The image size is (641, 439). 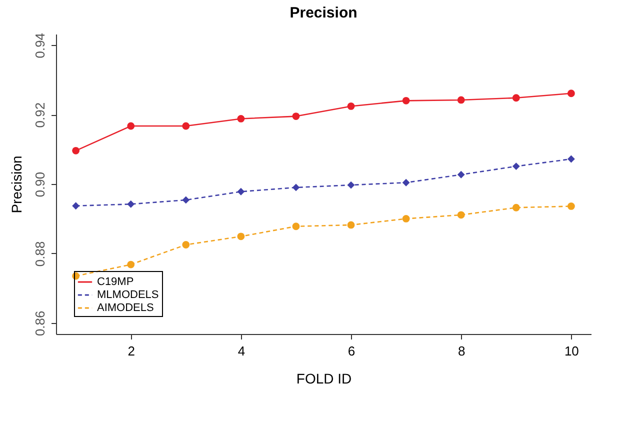 I want to click on y-axis-title: Precision, so click(x=16, y=185).